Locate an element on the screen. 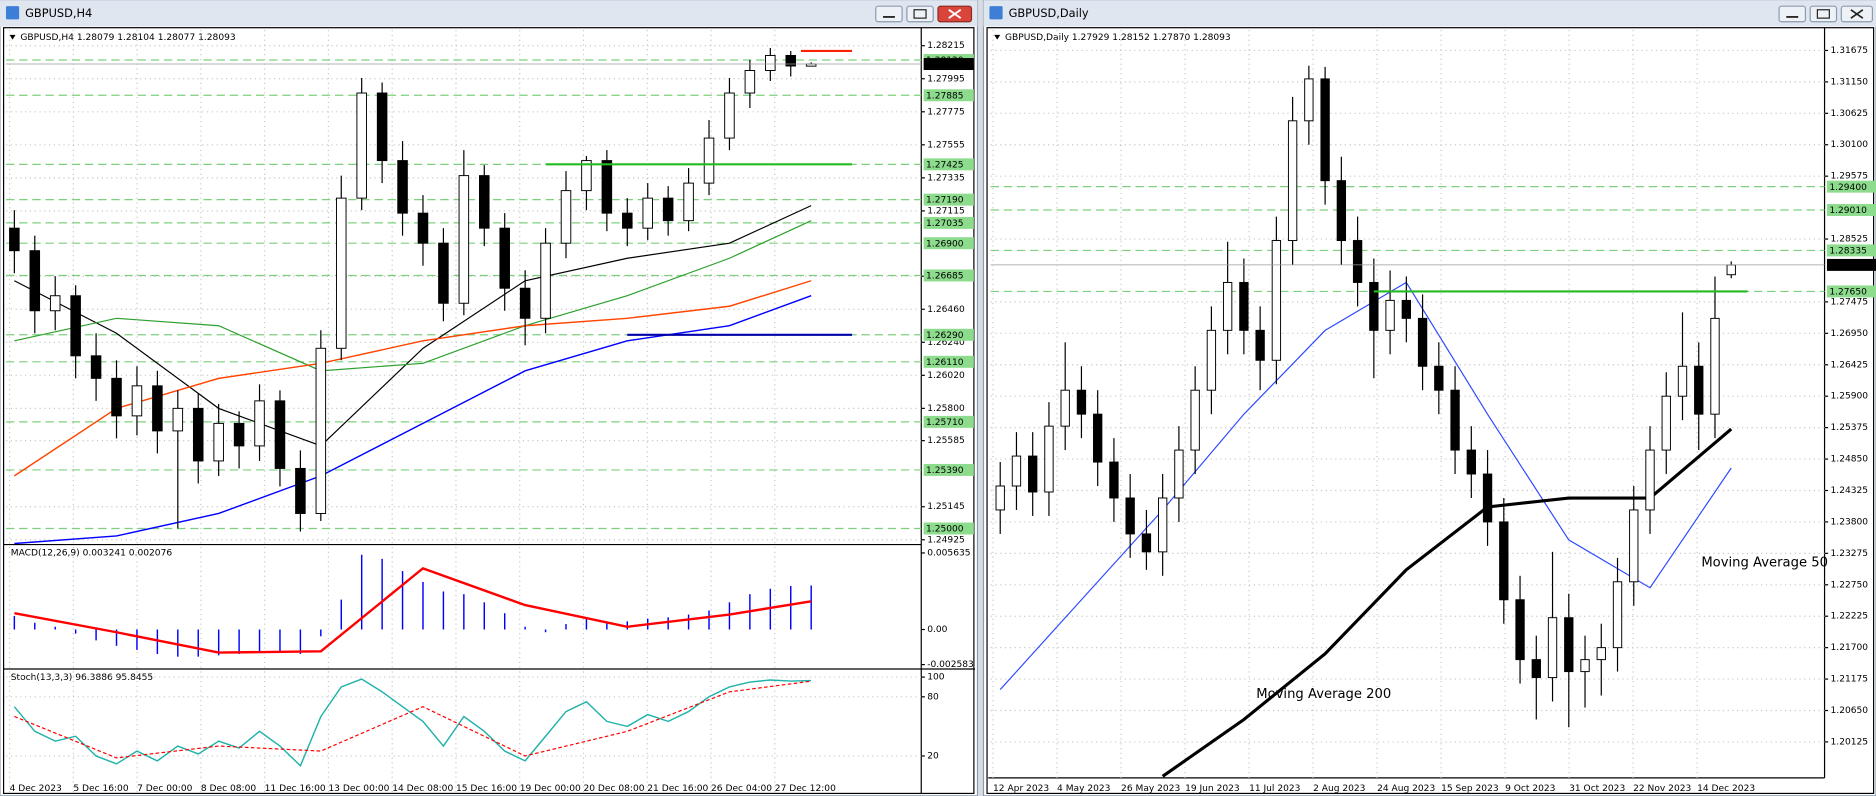 The width and height of the screenshot is (1876, 796). y-tick-label: 20 is located at coordinates (933, 756).